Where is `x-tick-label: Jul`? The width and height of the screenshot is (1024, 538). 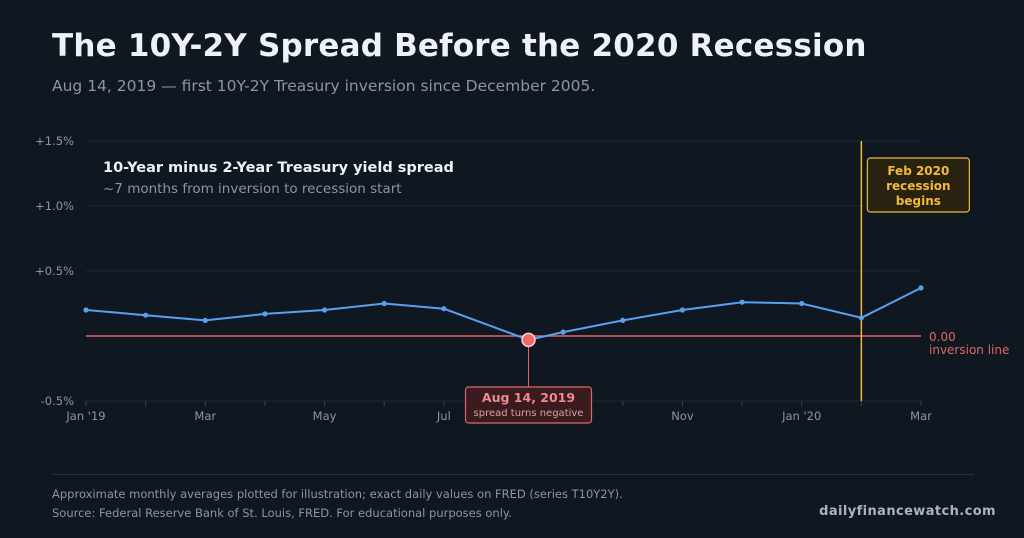 x-tick-label: Jul is located at coordinates (443, 416).